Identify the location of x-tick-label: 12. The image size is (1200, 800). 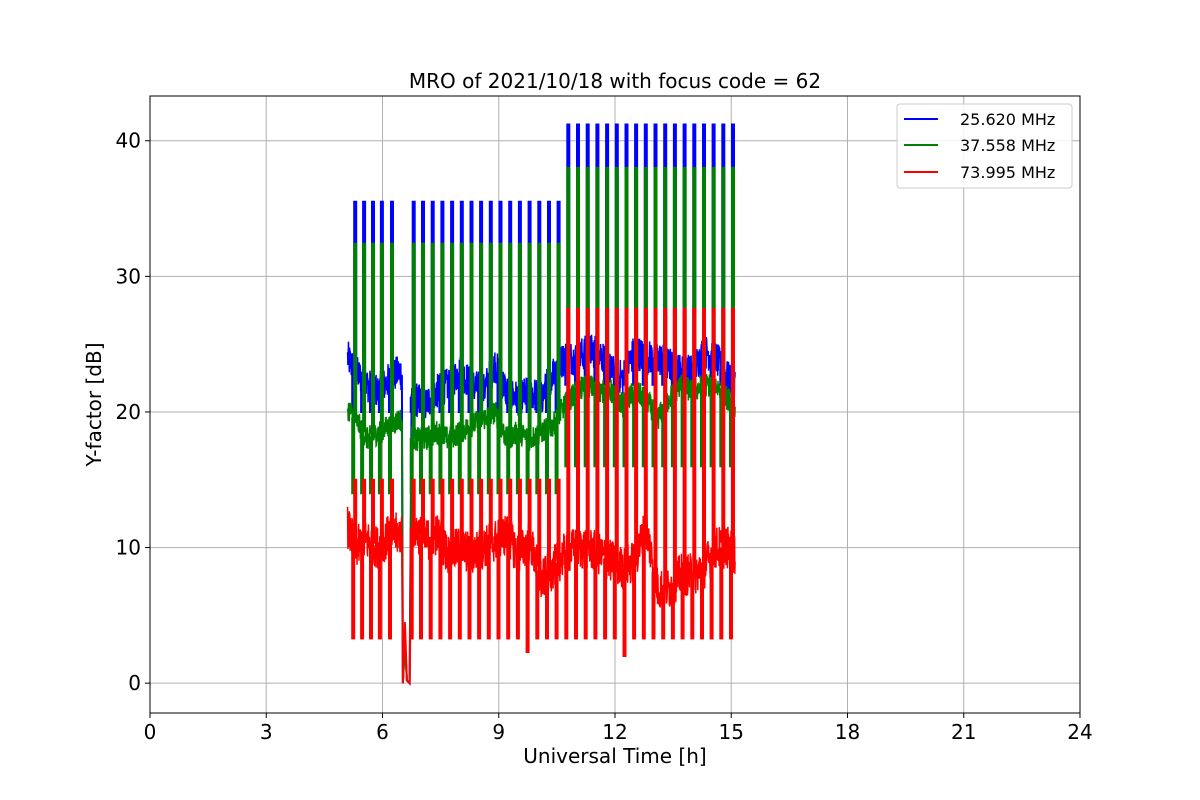
(614, 732).